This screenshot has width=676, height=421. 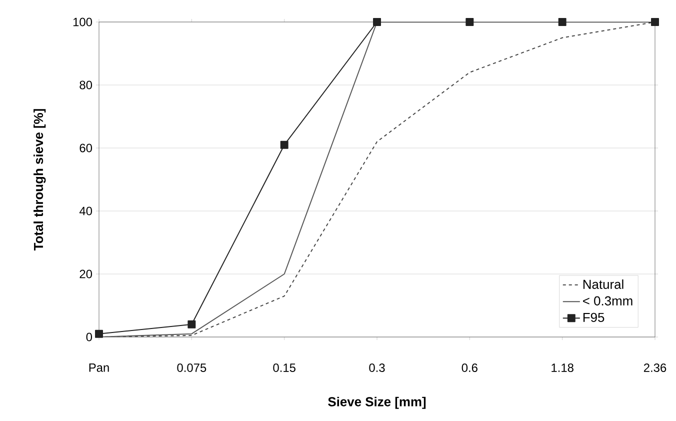 What do you see at coordinates (377, 368) in the screenshot?
I see `x-tick-label: 0.3` at bounding box center [377, 368].